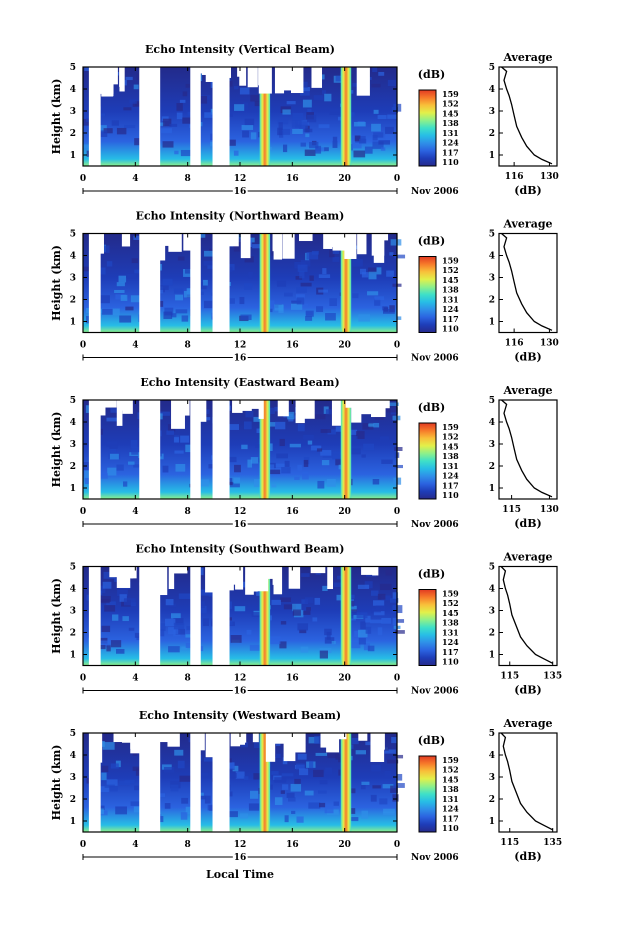 This screenshot has height=929, width=618. What do you see at coordinates (450, 828) in the screenshot?
I see `colorbar-tick-label: 110` at bounding box center [450, 828].